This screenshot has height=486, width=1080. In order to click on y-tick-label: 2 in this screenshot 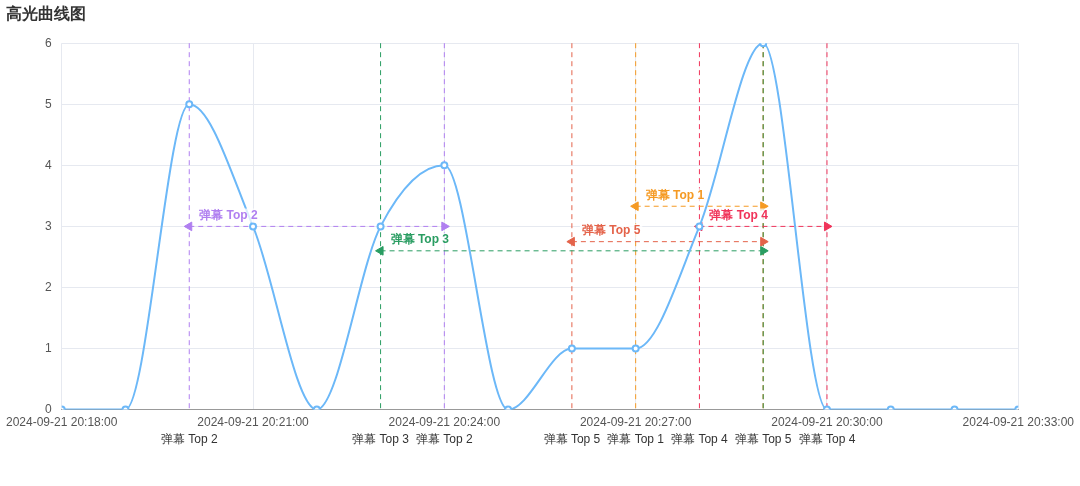, I will do `click(49, 286)`.